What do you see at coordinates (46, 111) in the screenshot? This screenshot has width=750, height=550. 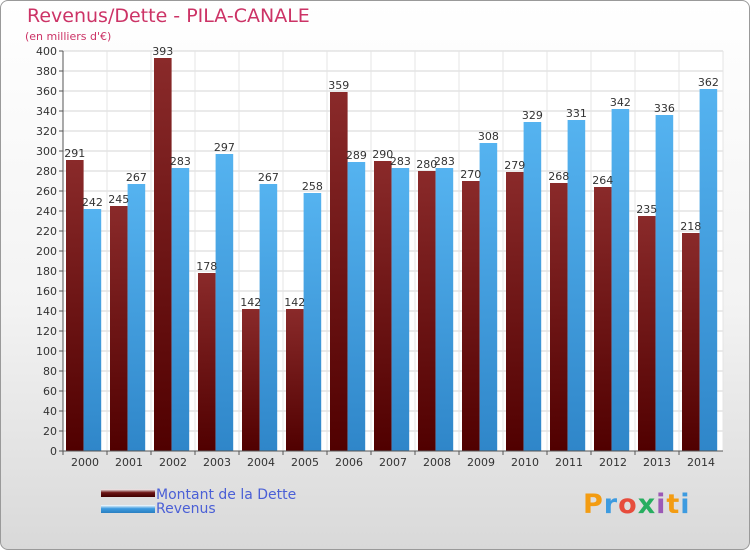 I see `y-tick-label: 340` at bounding box center [46, 111].